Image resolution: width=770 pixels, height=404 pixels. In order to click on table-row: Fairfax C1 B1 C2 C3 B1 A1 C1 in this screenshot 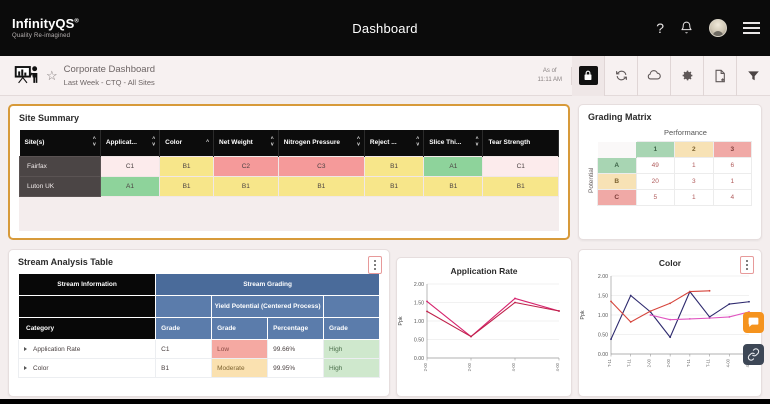, I will do `click(289, 166)`.